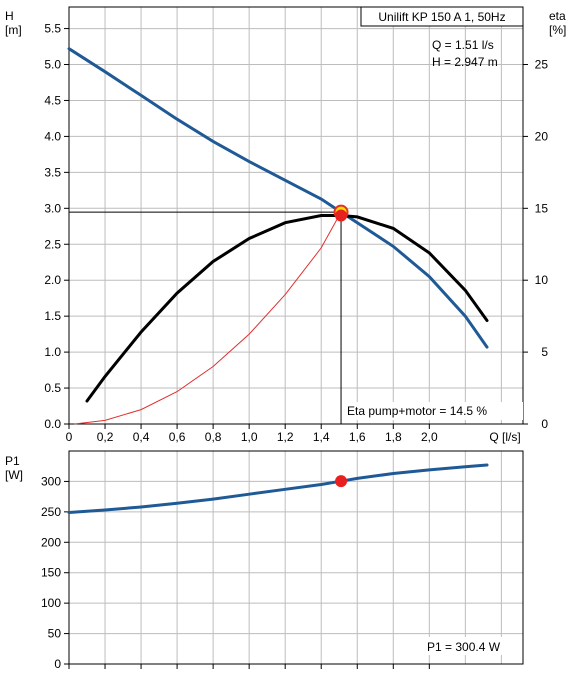 The width and height of the screenshot is (585, 675). I want to click on y-tick-label-left: 2.0, so click(52, 280).